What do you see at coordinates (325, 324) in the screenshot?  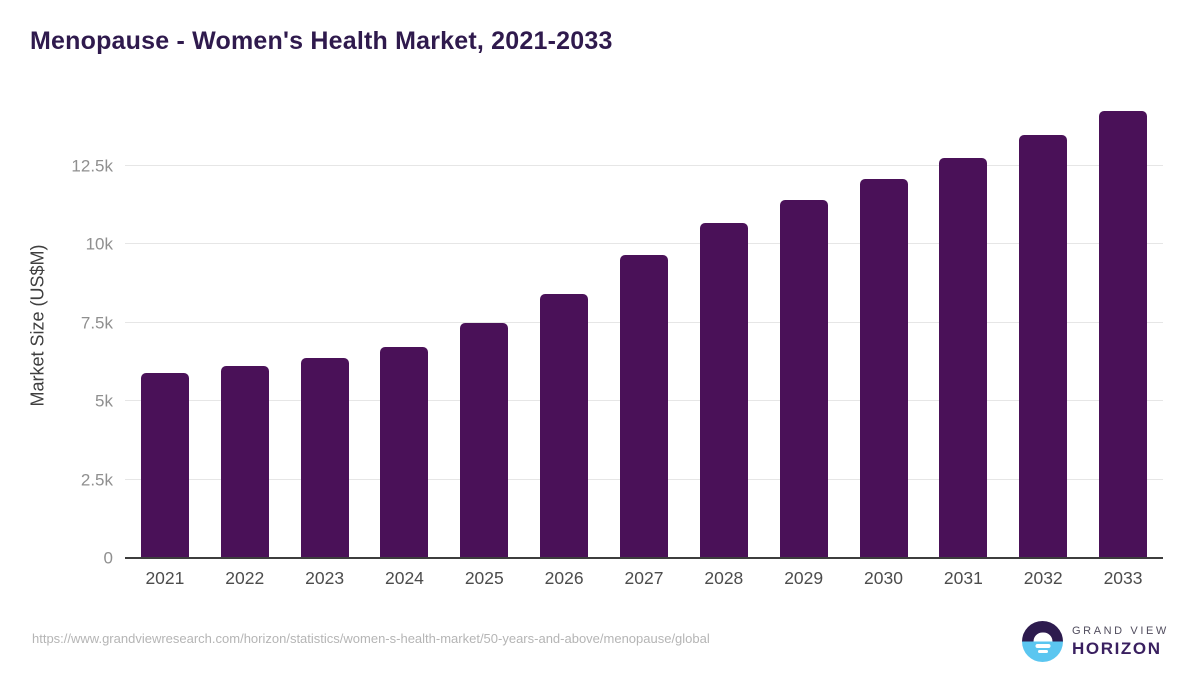 I see `bar-slot-2023` at bounding box center [325, 324].